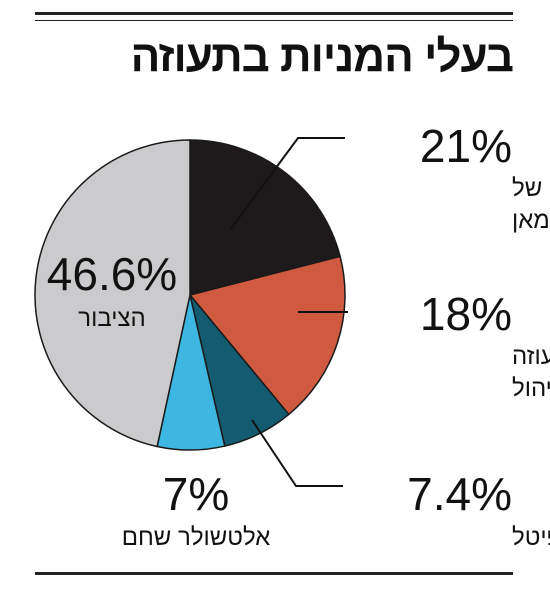  Describe the element at coordinates (287, 184) in the screenshot. I see `leader-line-alfred-mann` at that location.